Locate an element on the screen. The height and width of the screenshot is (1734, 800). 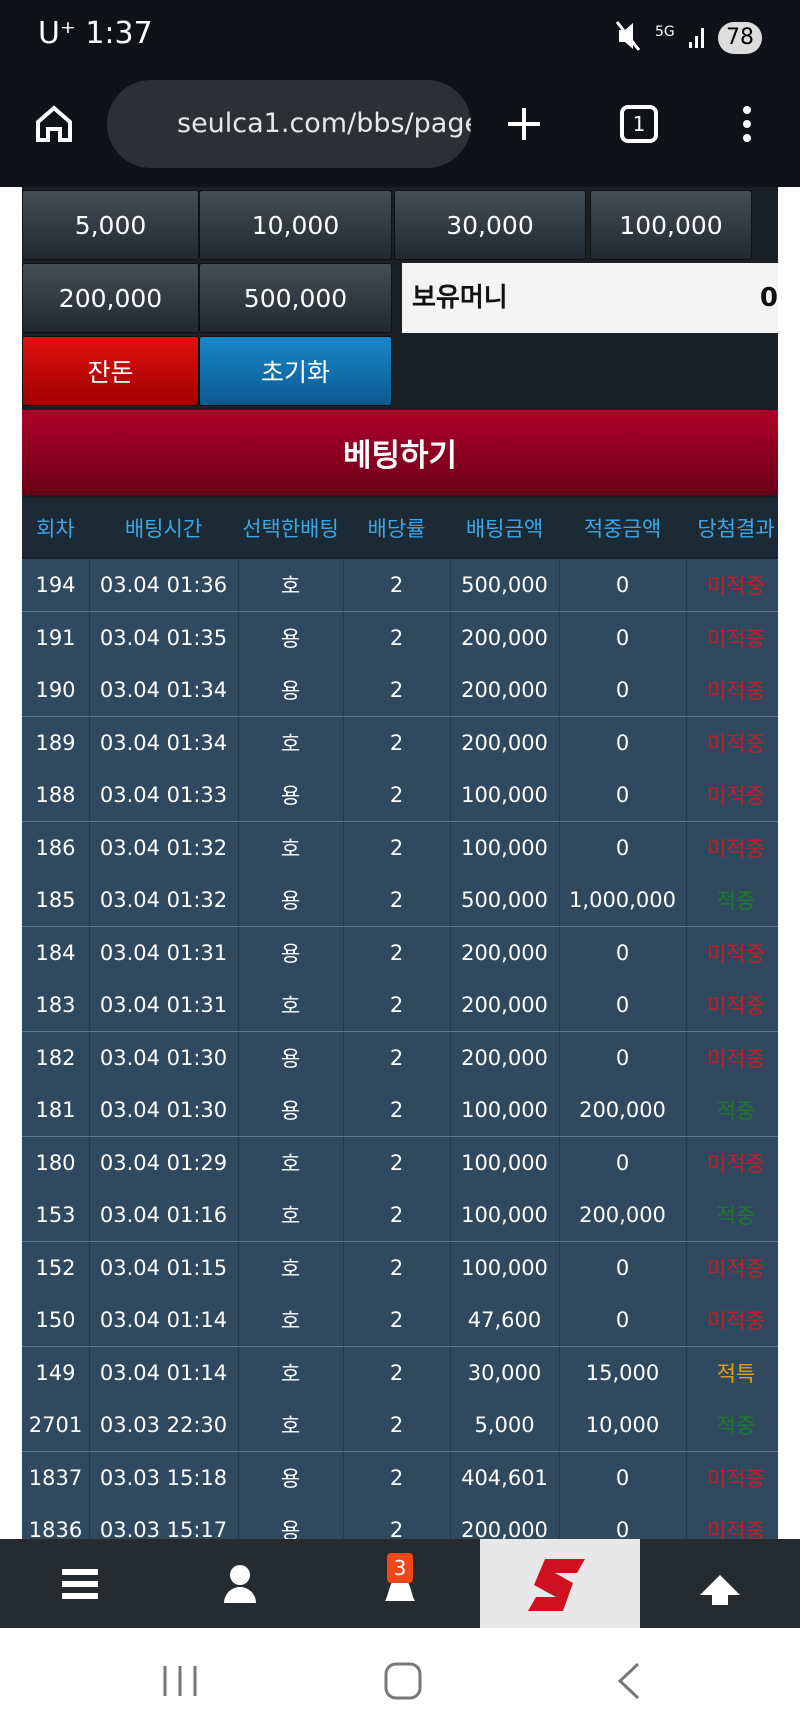
home-button is located at coordinates (54, 124).